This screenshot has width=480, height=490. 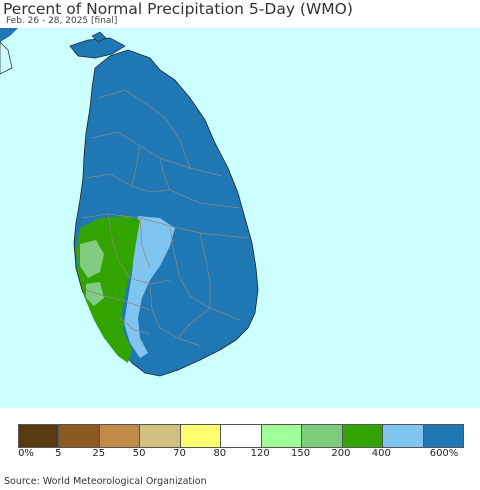 What do you see at coordinates (341, 453) in the screenshot?
I see `legend-label: 200` at bounding box center [341, 453].